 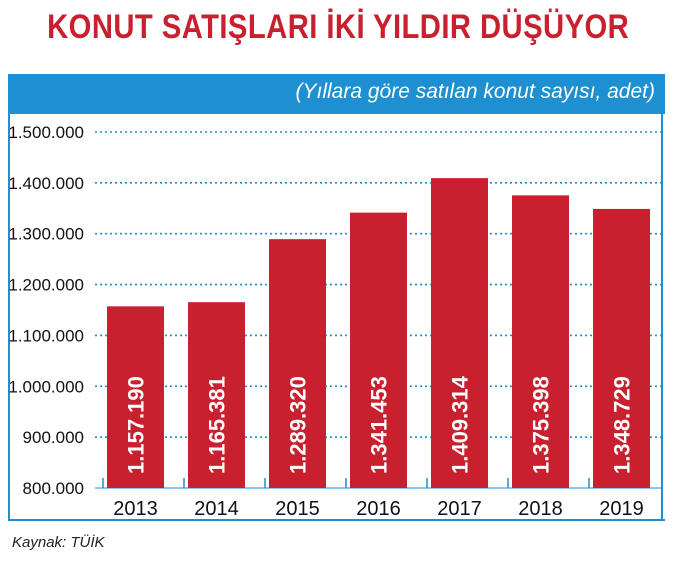 What do you see at coordinates (540, 509) in the screenshot?
I see `x-tick-label: 2018` at bounding box center [540, 509].